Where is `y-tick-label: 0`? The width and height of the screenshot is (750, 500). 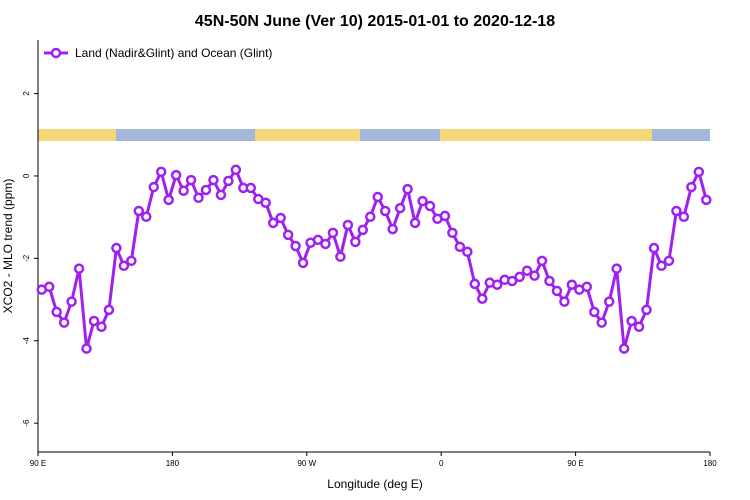 y-tick-label: 0 is located at coordinates (26, 175).